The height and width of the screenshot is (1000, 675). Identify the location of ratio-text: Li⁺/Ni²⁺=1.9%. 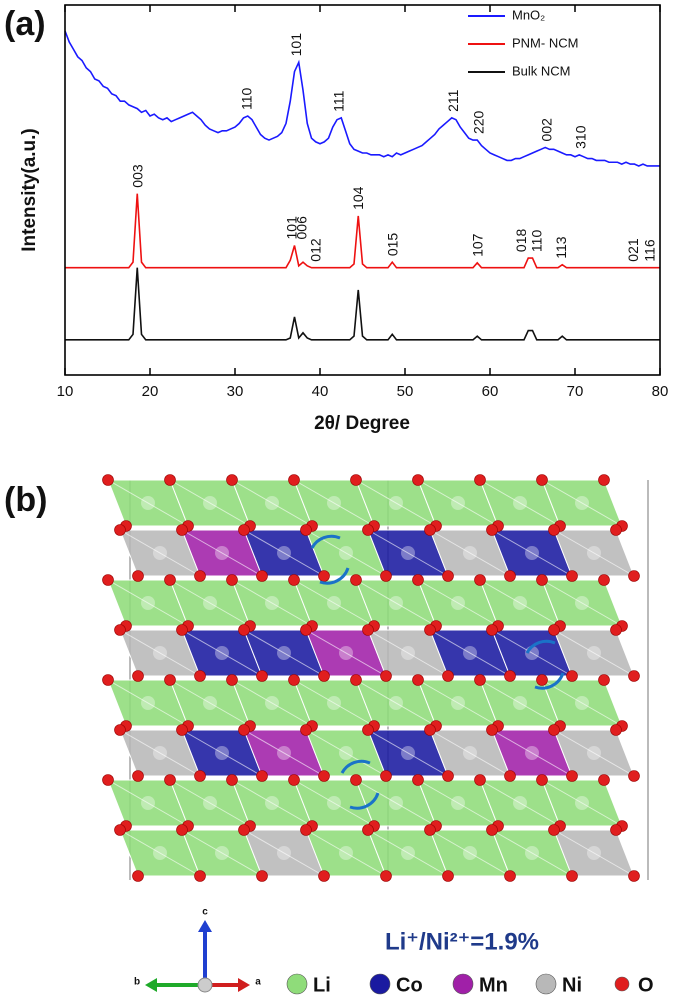
(462, 941).